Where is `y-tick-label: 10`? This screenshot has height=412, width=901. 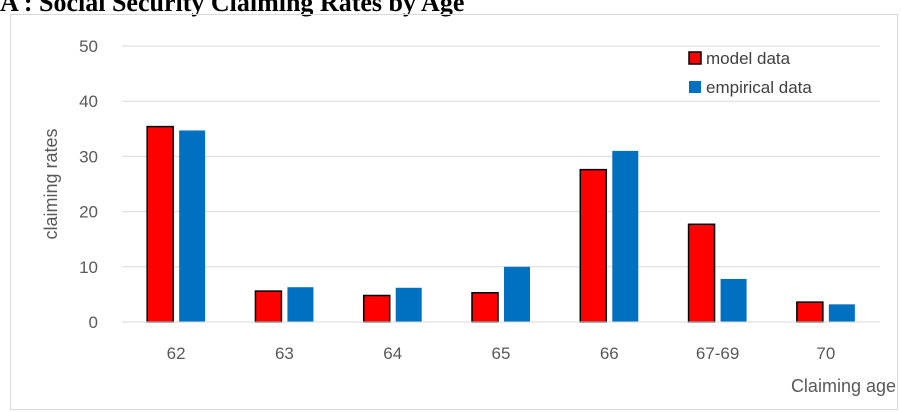 y-tick-label: 10 is located at coordinates (88, 267).